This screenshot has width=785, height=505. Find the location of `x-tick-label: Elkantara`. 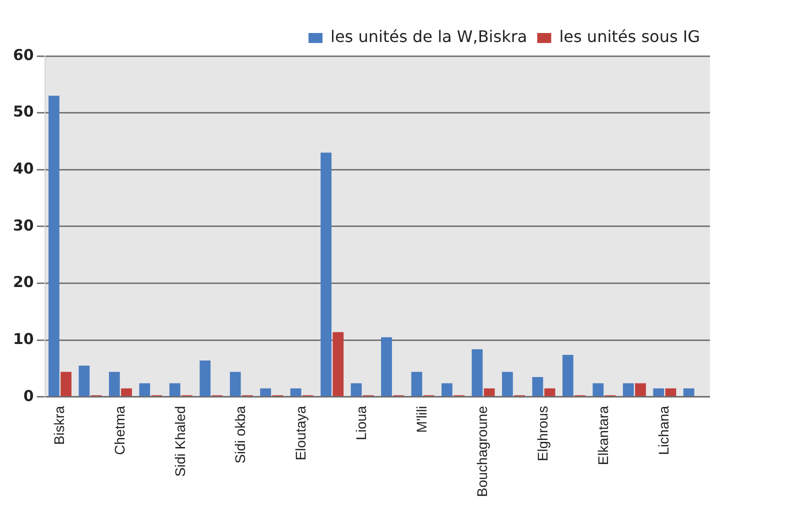

x-tick-label: Elkantara is located at coordinates (603, 436).